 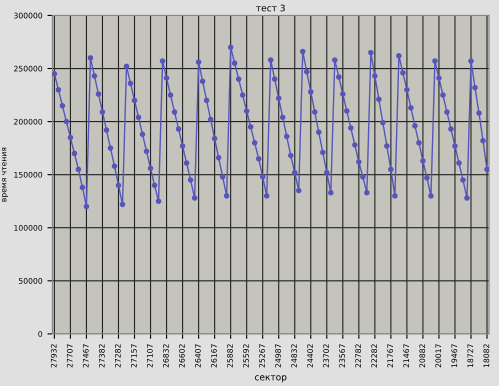 I want to click on chart-title: тест 3, so click(x=270, y=8).